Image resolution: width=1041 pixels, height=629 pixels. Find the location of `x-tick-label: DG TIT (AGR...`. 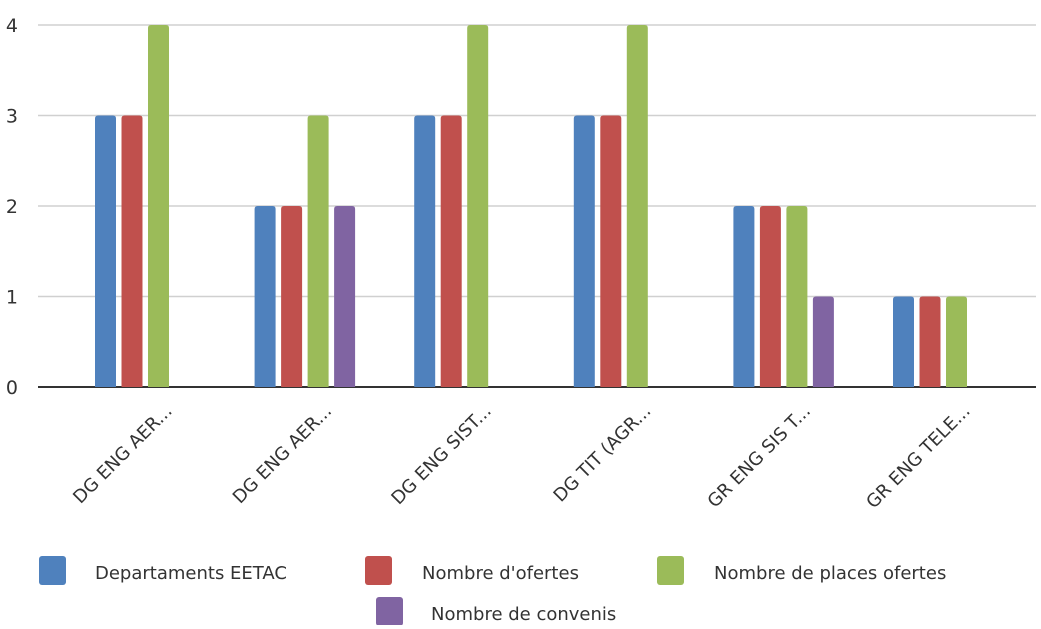

x-tick-label: DG TIT (AGR... is located at coordinates (603, 454).